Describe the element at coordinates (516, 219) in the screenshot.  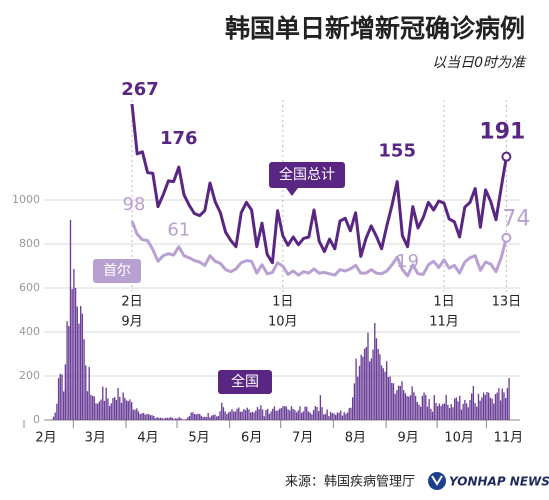
I see `value-label: 74` at that location.